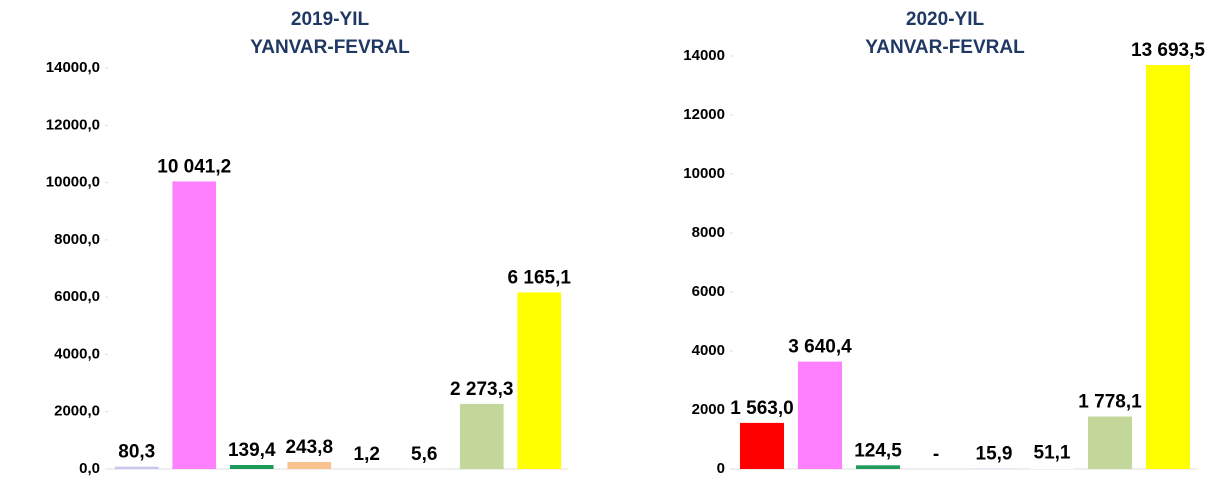  What do you see at coordinates (481, 389) in the screenshot?
I see `value-label: 2 273,3` at bounding box center [481, 389].